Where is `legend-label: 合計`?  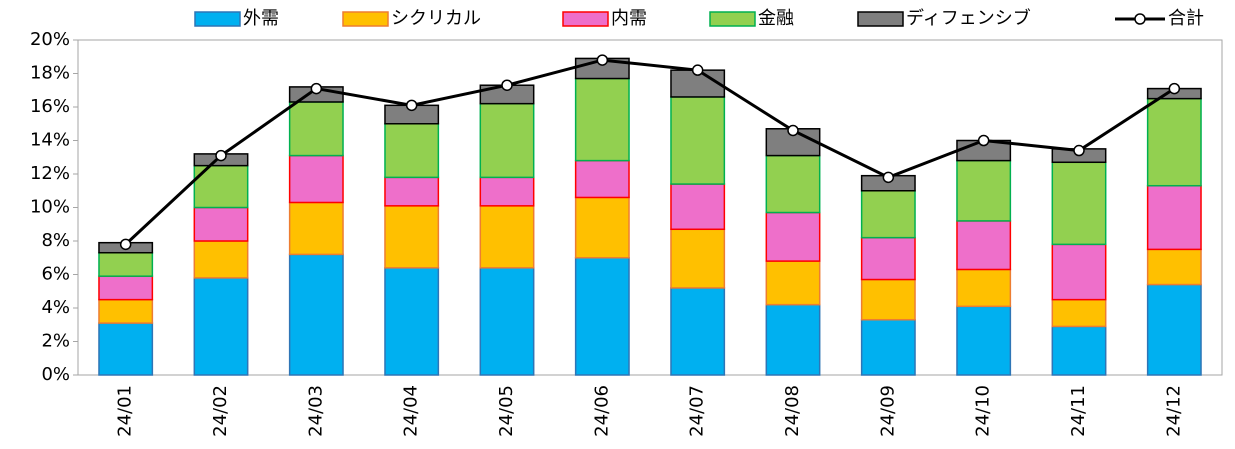 legend-label: 合計 is located at coordinates (1186, 18).